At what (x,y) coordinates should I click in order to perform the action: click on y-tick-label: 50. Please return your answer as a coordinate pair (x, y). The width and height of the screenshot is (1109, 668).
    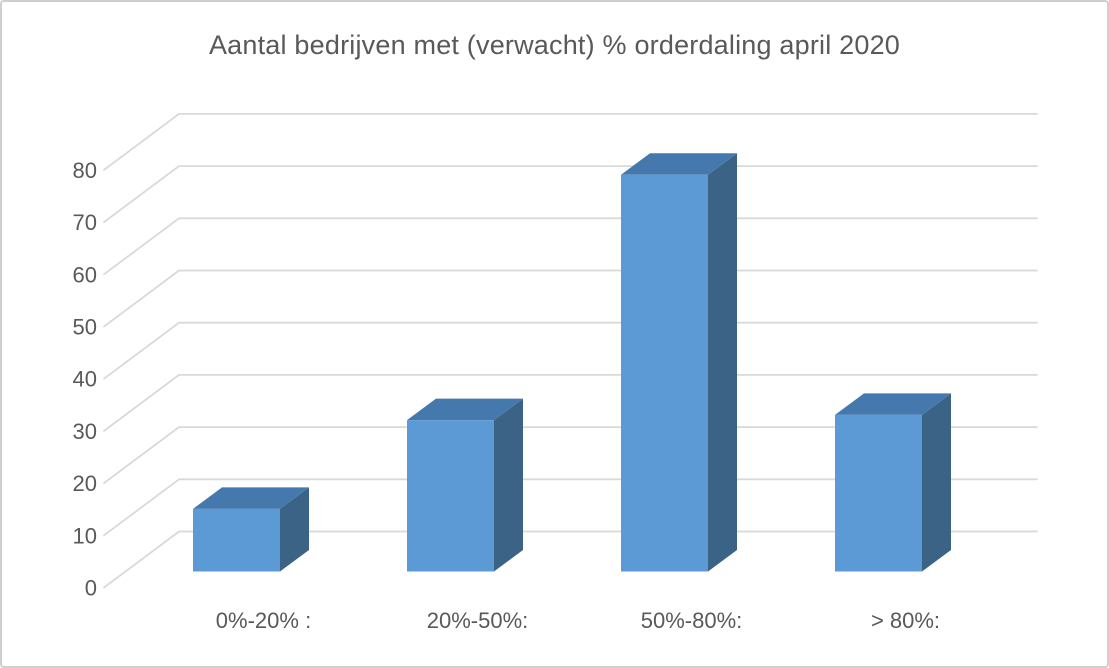
    Looking at the image, I should click on (85, 327).